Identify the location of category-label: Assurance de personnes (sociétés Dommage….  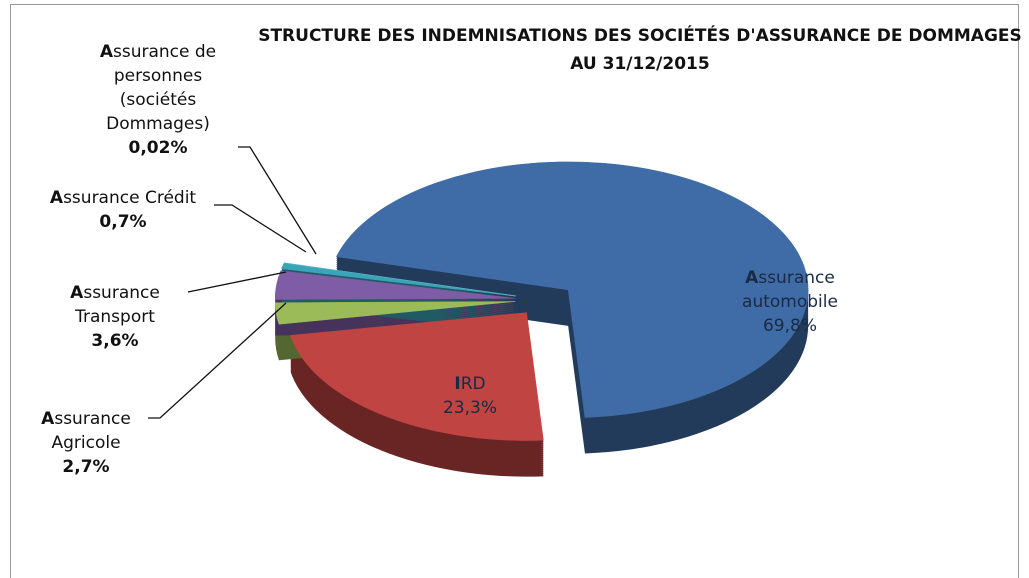
(158, 88).